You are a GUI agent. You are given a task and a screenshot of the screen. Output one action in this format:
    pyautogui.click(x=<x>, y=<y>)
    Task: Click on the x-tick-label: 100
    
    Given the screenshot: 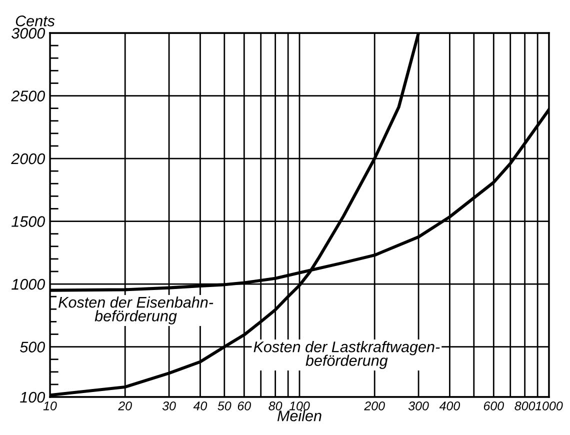 What is the action you would take?
    pyautogui.click(x=299, y=405)
    